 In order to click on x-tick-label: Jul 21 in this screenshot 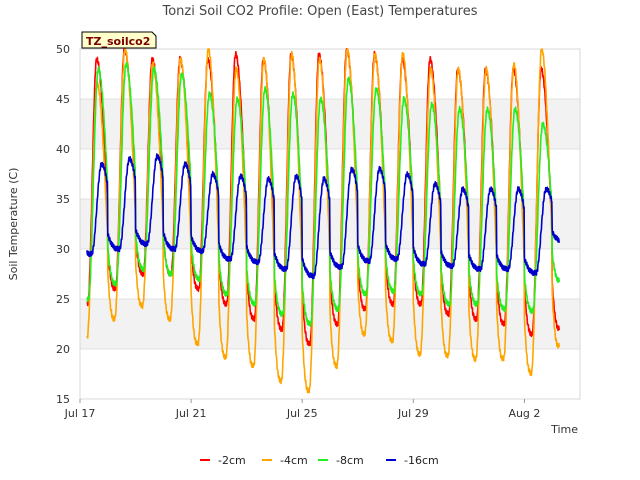, I will do `click(191, 413)`.